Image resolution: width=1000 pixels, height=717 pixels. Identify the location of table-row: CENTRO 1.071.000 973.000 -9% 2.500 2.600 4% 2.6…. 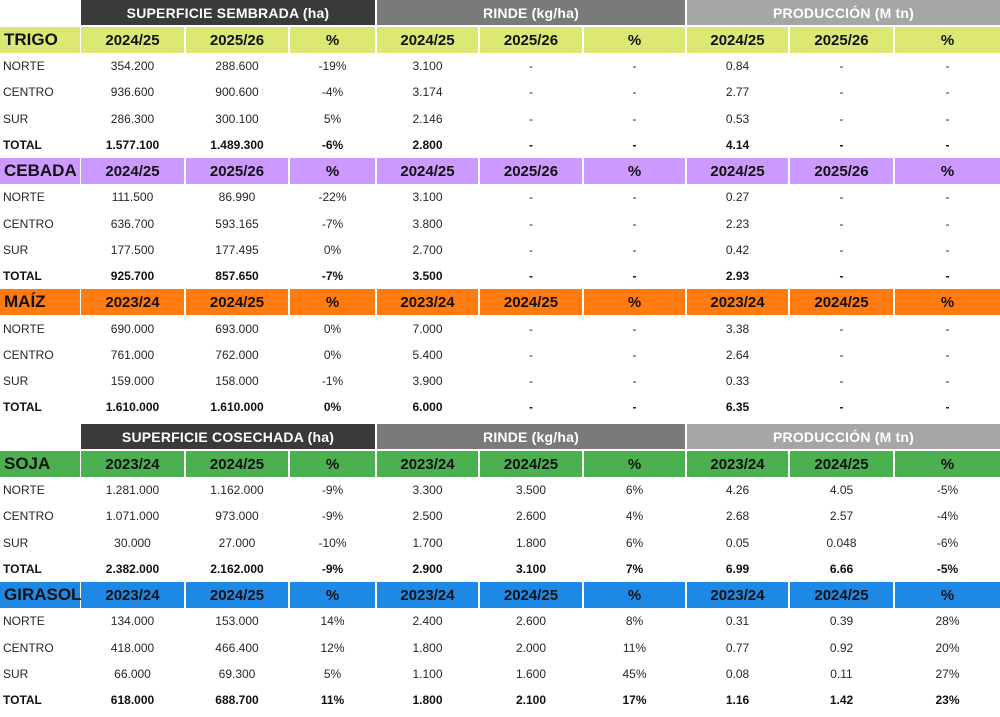
(500, 516).